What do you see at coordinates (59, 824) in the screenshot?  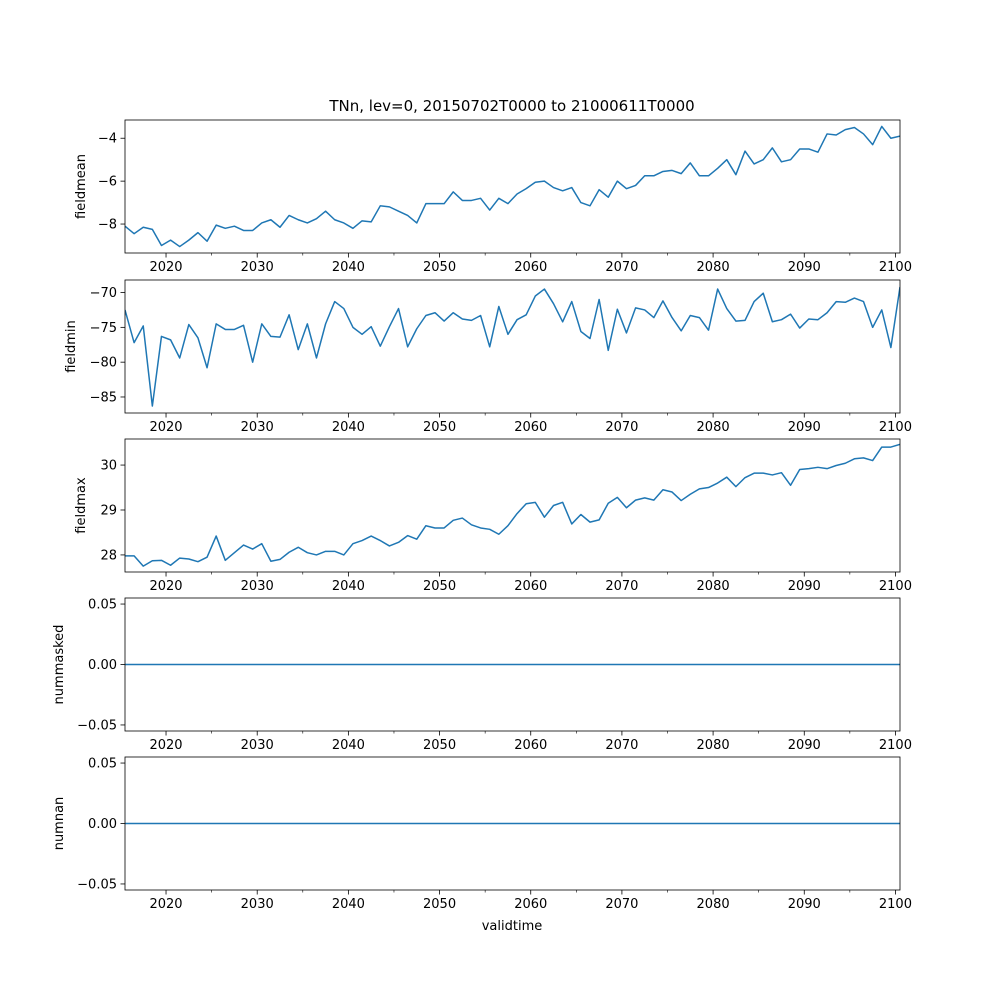 I see `y-axis-label-numnan: numnan` at bounding box center [59, 824].